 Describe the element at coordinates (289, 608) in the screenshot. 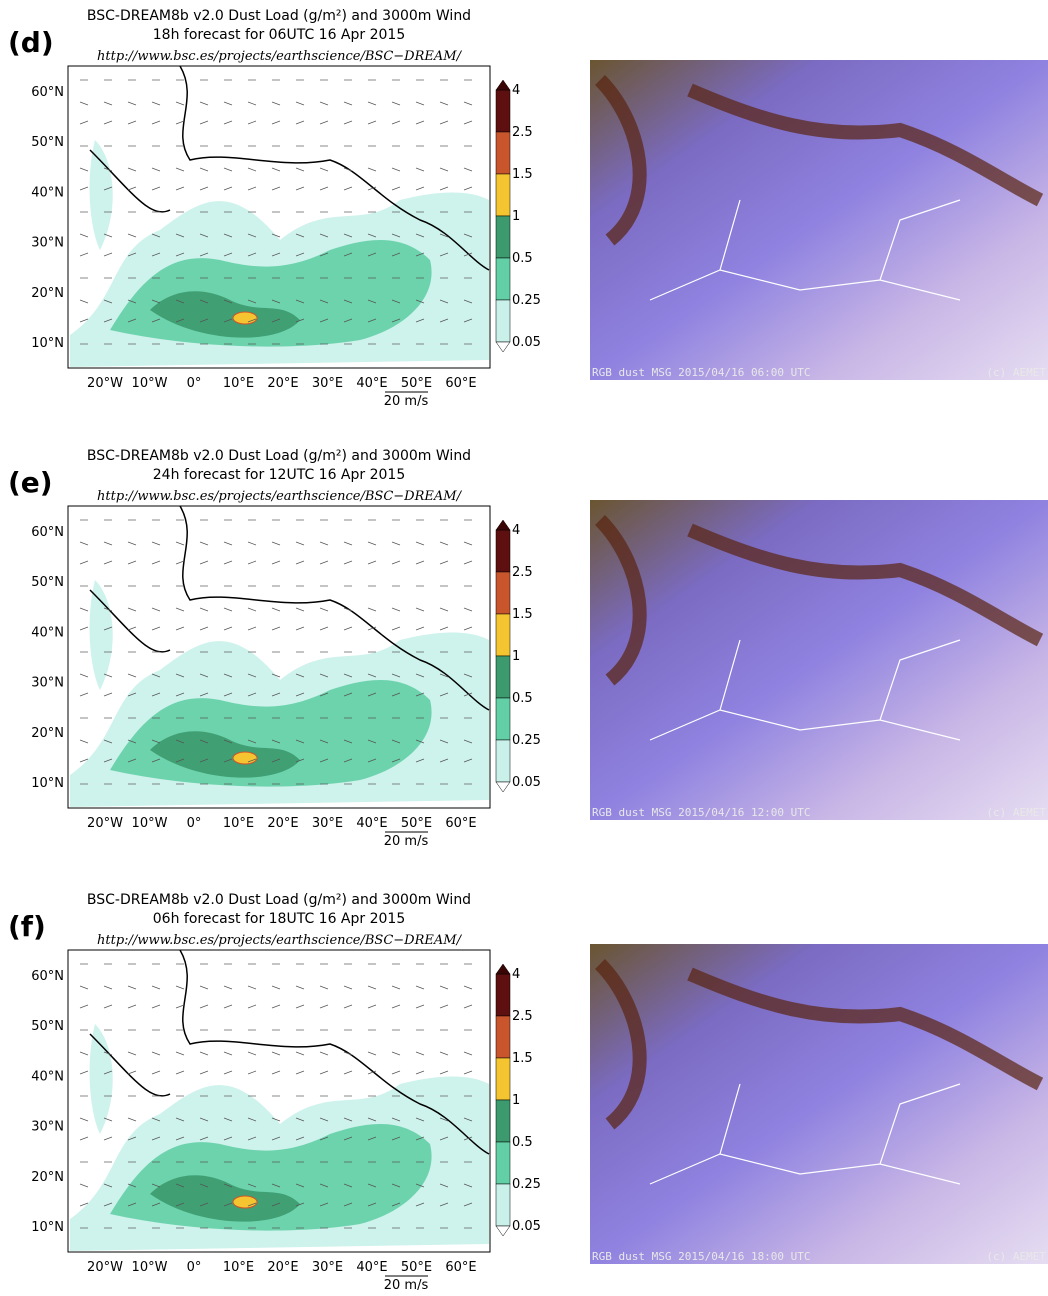

I see `coastline` at that location.